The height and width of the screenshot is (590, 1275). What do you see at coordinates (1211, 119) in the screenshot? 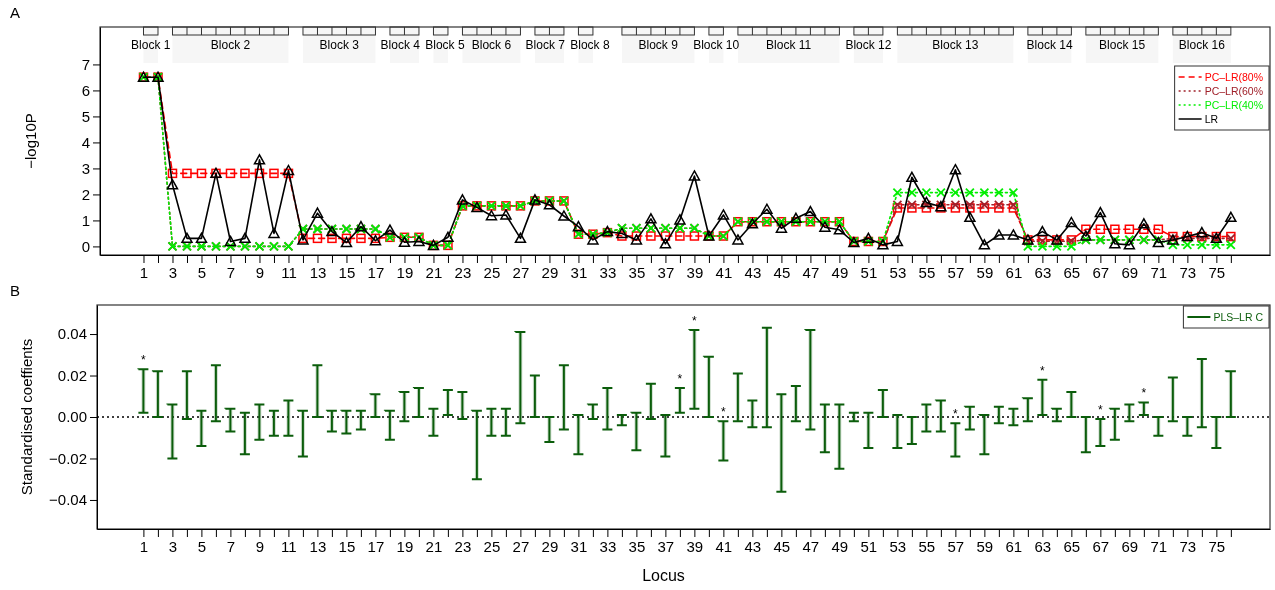
I see `text: LR` at bounding box center [1211, 119].